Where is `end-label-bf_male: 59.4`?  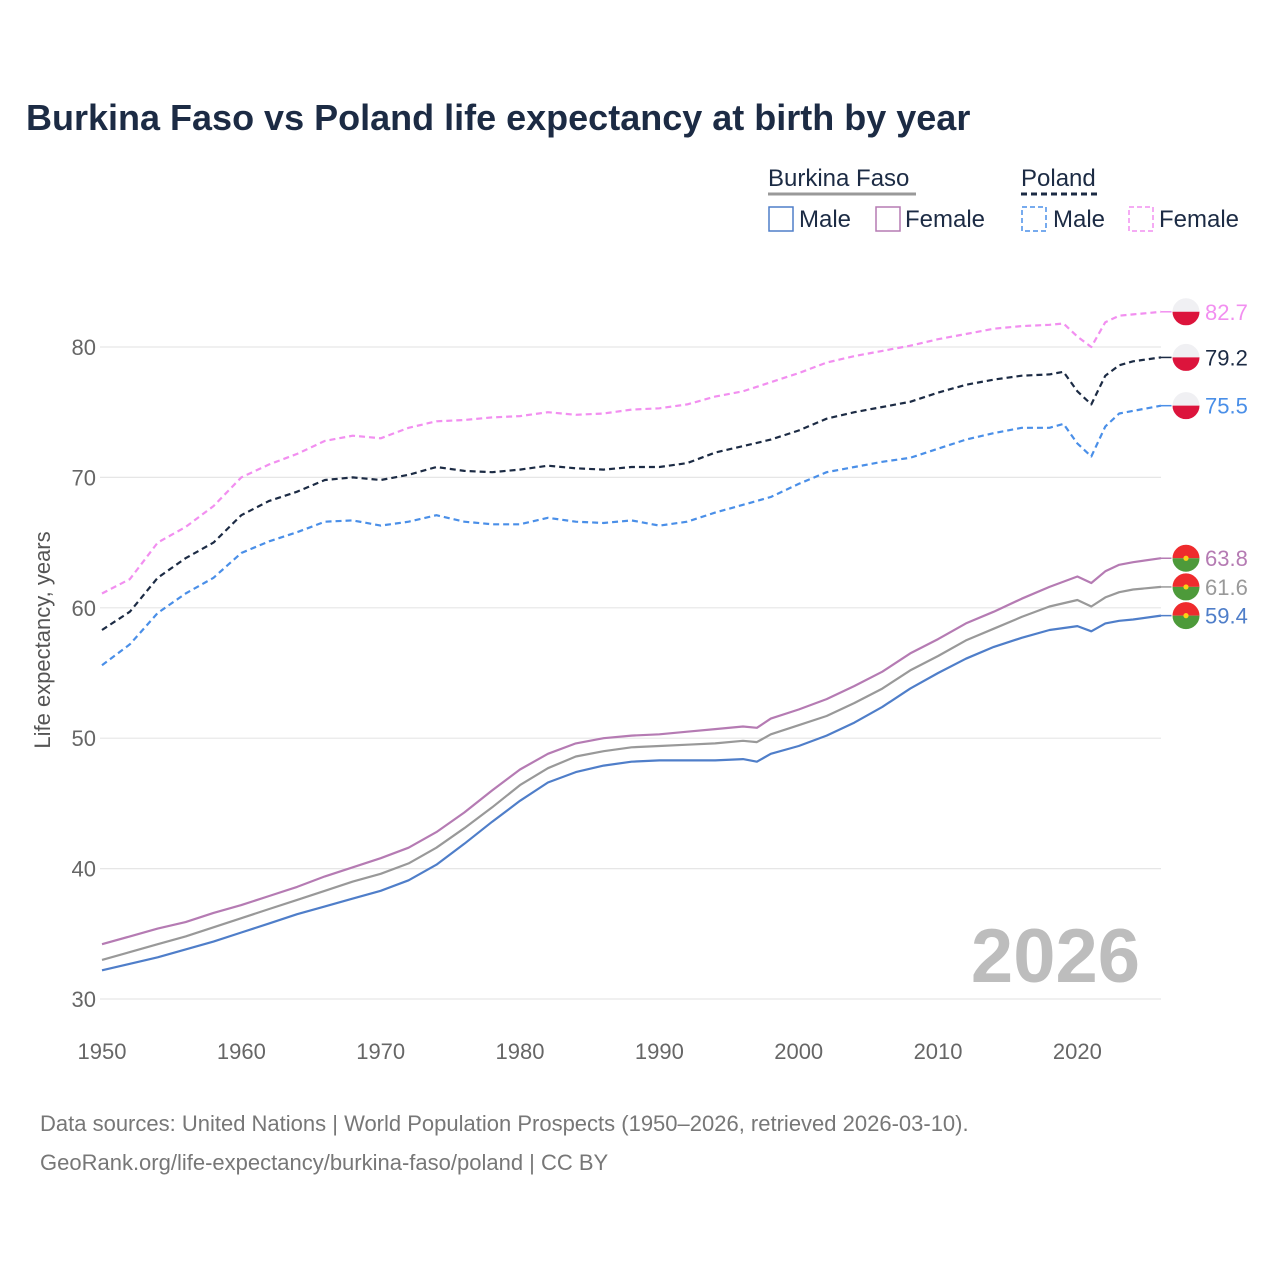 end-label-bf_male: 59.4 is located at coordinates (1226, 616).